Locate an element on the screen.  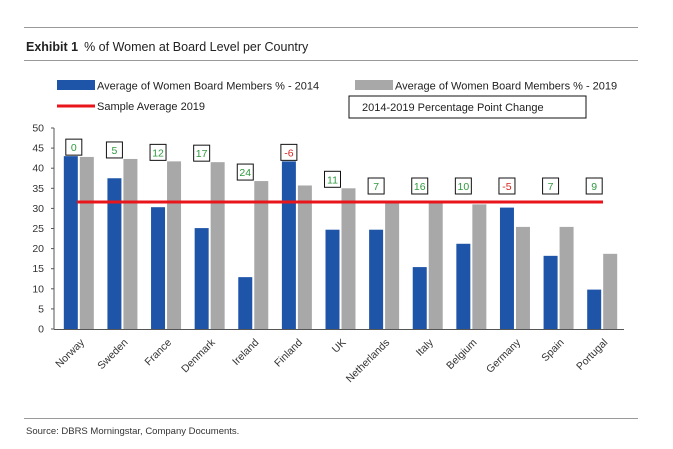
x-tick-label-italy: Italy is located at coordinates (425, 347).